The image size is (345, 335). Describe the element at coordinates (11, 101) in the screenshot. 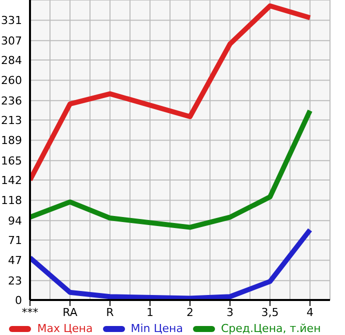

I see `y-tick-label: 236` at that location.